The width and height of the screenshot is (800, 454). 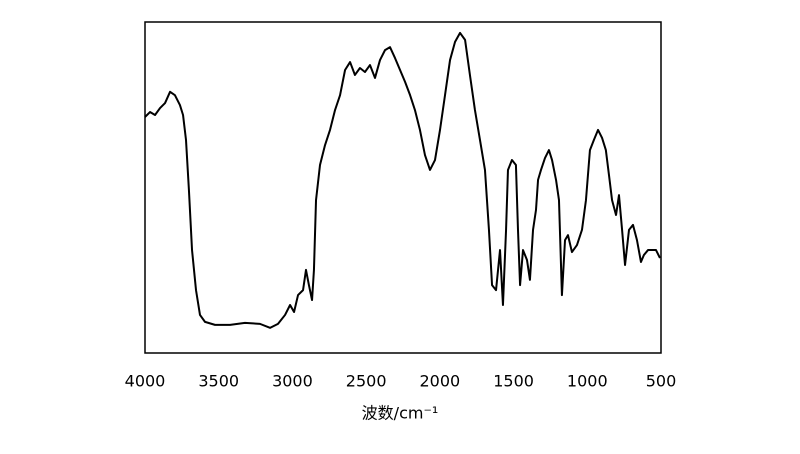 I want to click on x-axis-label: 波数/cm⁻¹, so click(x=400, y=413).